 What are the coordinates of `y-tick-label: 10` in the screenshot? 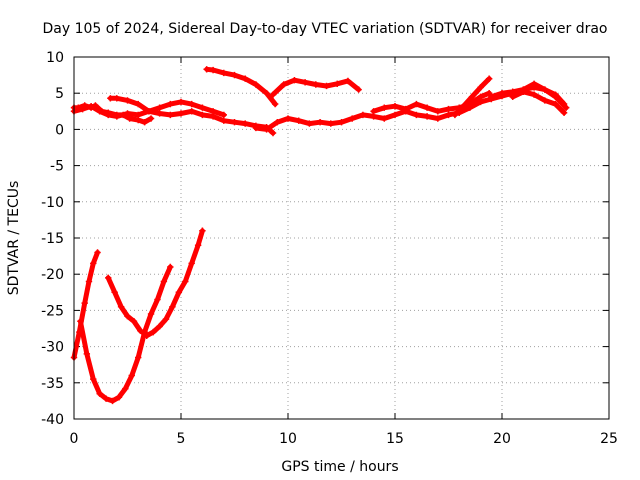 It's located at (55, 58).